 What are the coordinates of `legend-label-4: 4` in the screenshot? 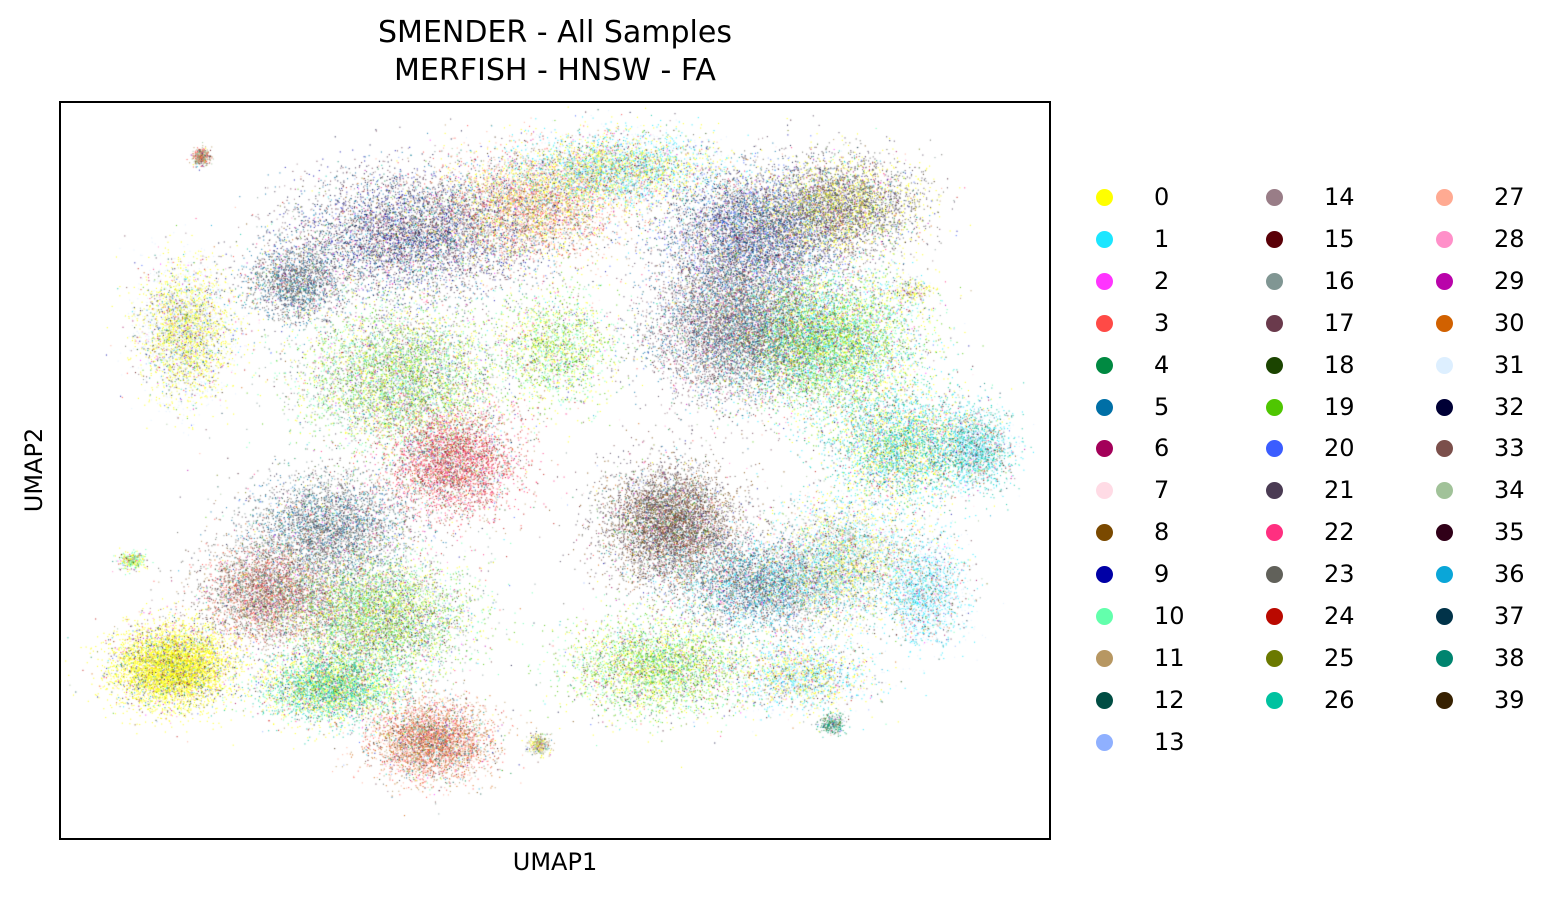 It's located at (1162, 364).